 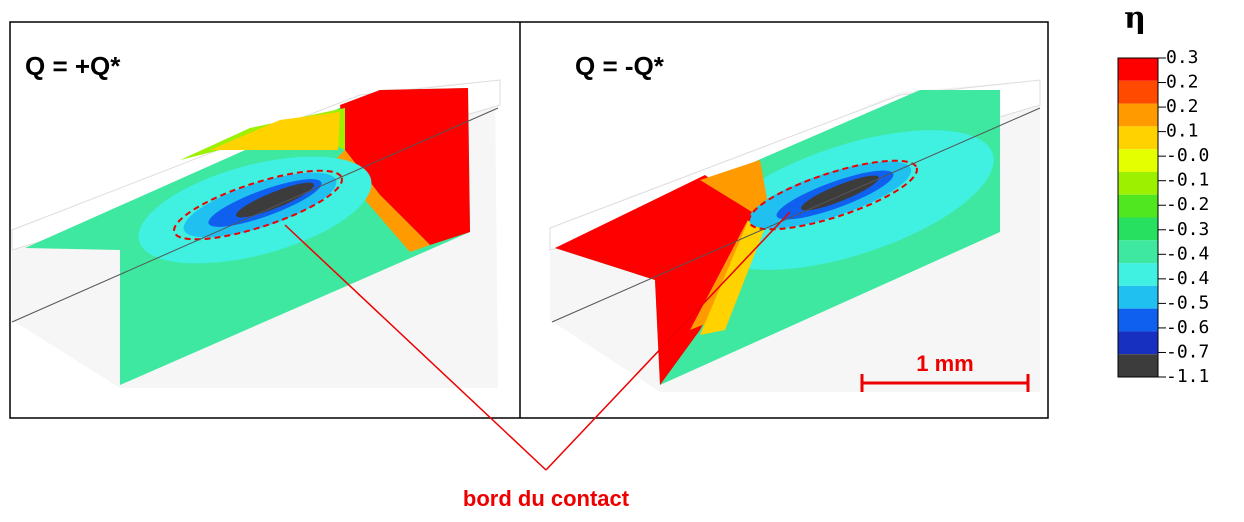 What do you see at coordinates (1187, 327) in the screenshot?
I see `legend-label: -0.6` at bounding box center [1187, 327].